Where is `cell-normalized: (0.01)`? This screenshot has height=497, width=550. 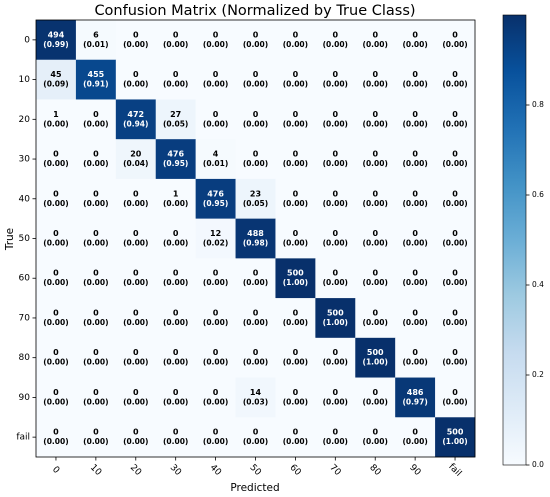 cell-normalized: (0.01) is located at coordinates (215, 163).